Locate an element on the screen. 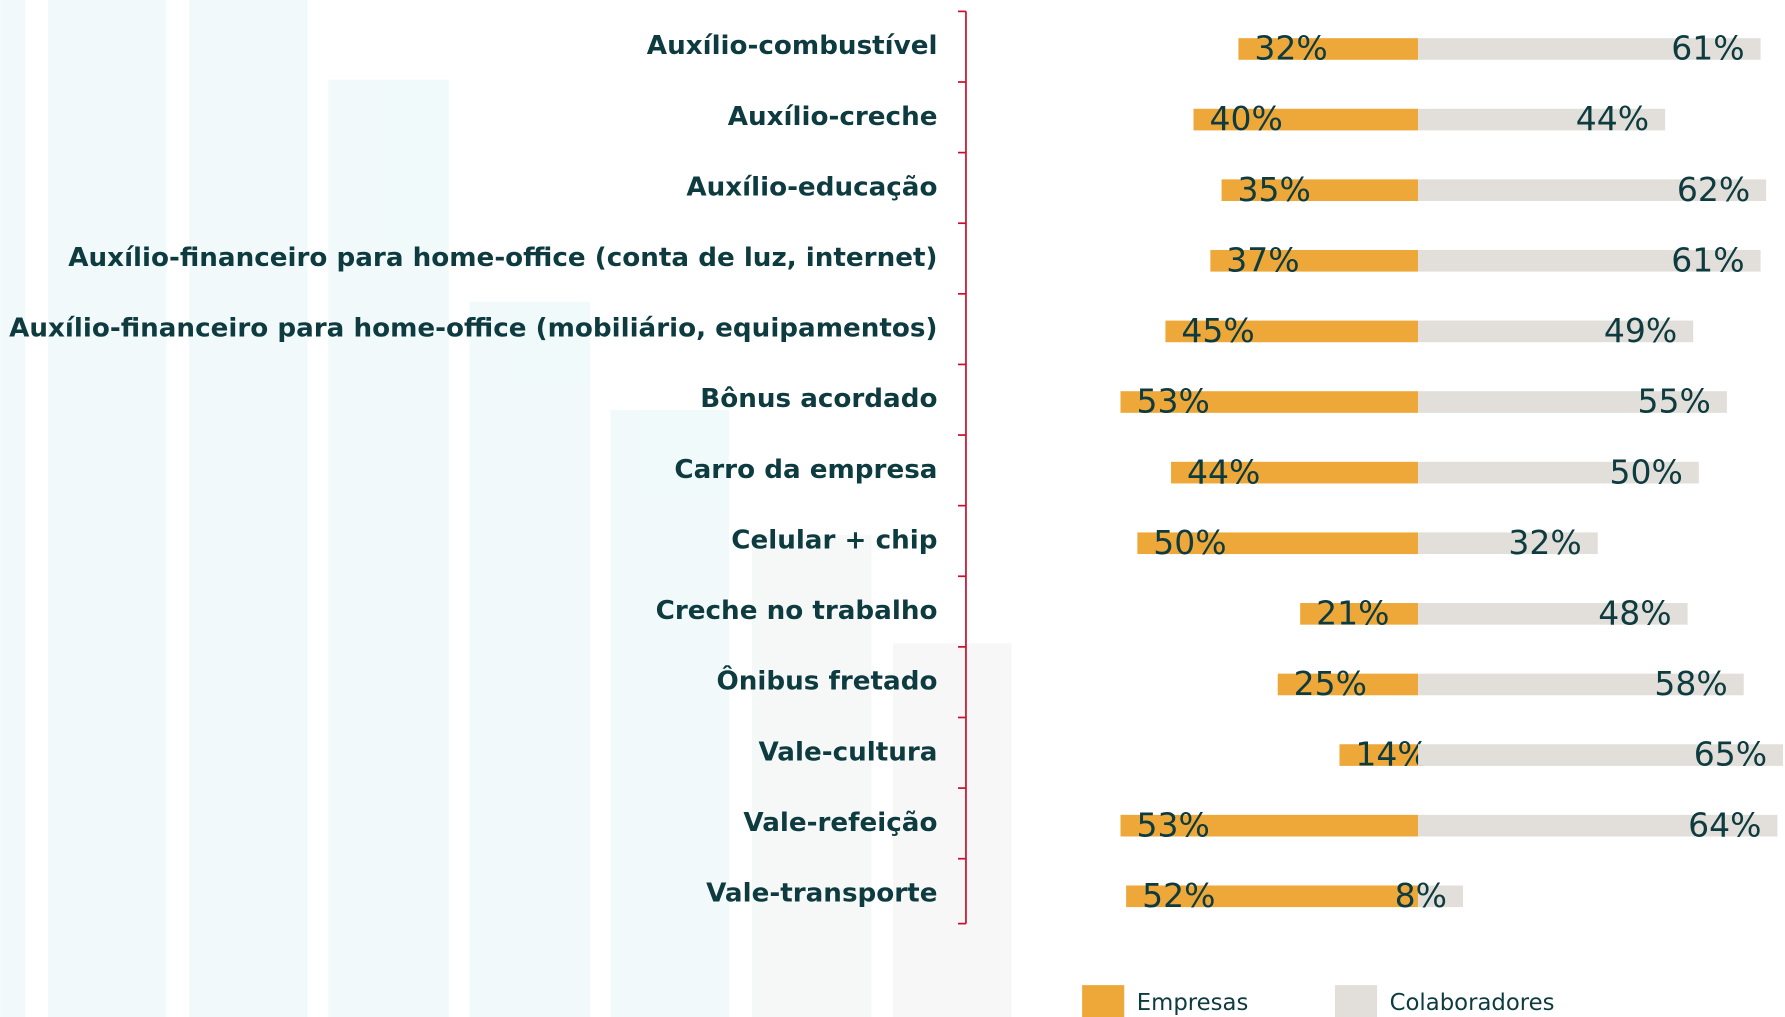 Image resolution: width=1785 pixels, height=1017 pixels. value-label: 14% is located at coordinates (1391, 754).